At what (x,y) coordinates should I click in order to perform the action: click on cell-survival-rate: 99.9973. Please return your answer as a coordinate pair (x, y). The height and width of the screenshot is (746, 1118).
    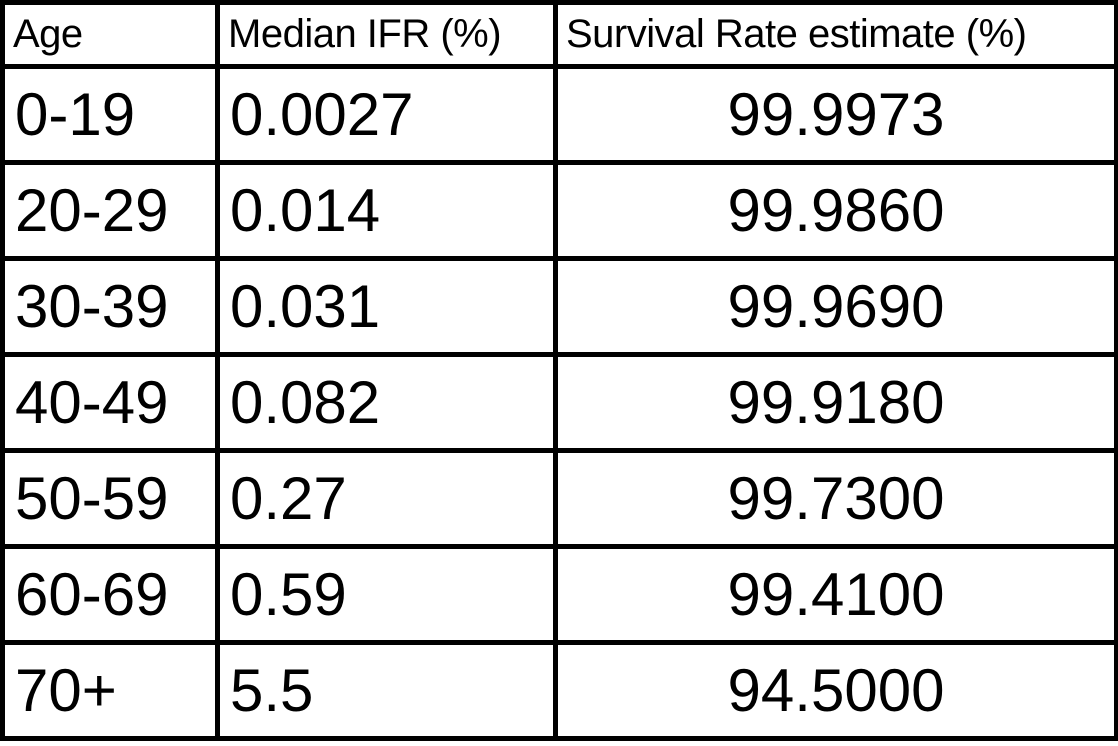
    Looking at the image, I should click on (835, 114).